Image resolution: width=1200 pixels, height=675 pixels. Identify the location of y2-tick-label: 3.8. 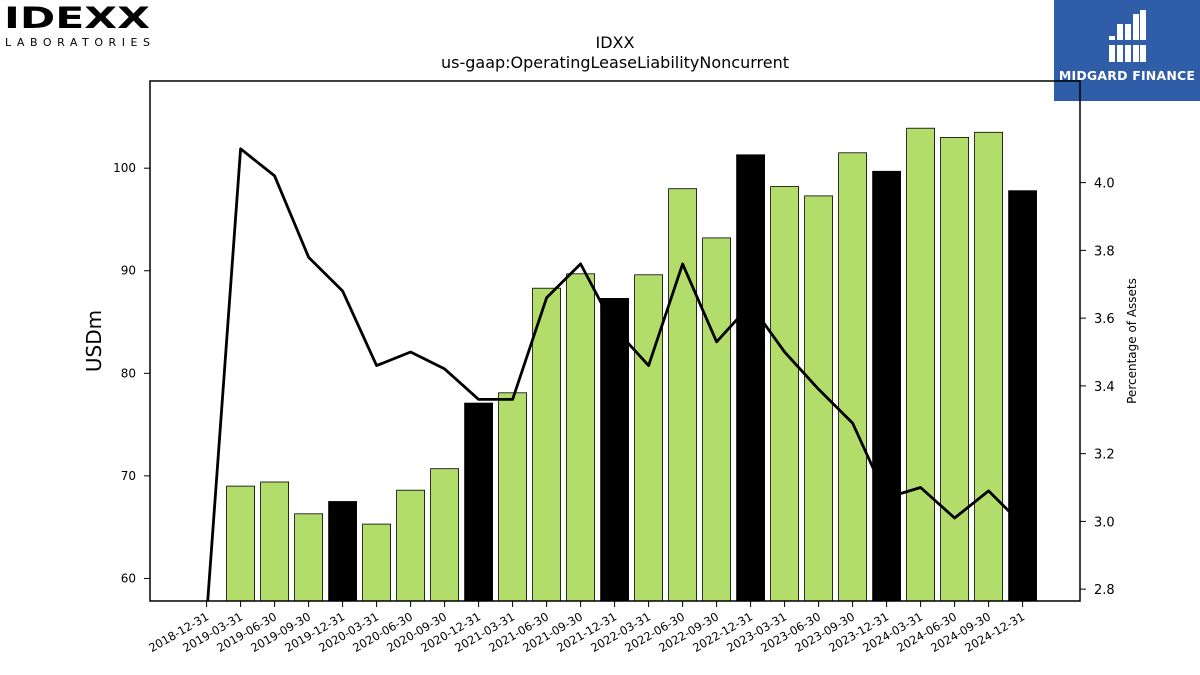
(1104, 251).